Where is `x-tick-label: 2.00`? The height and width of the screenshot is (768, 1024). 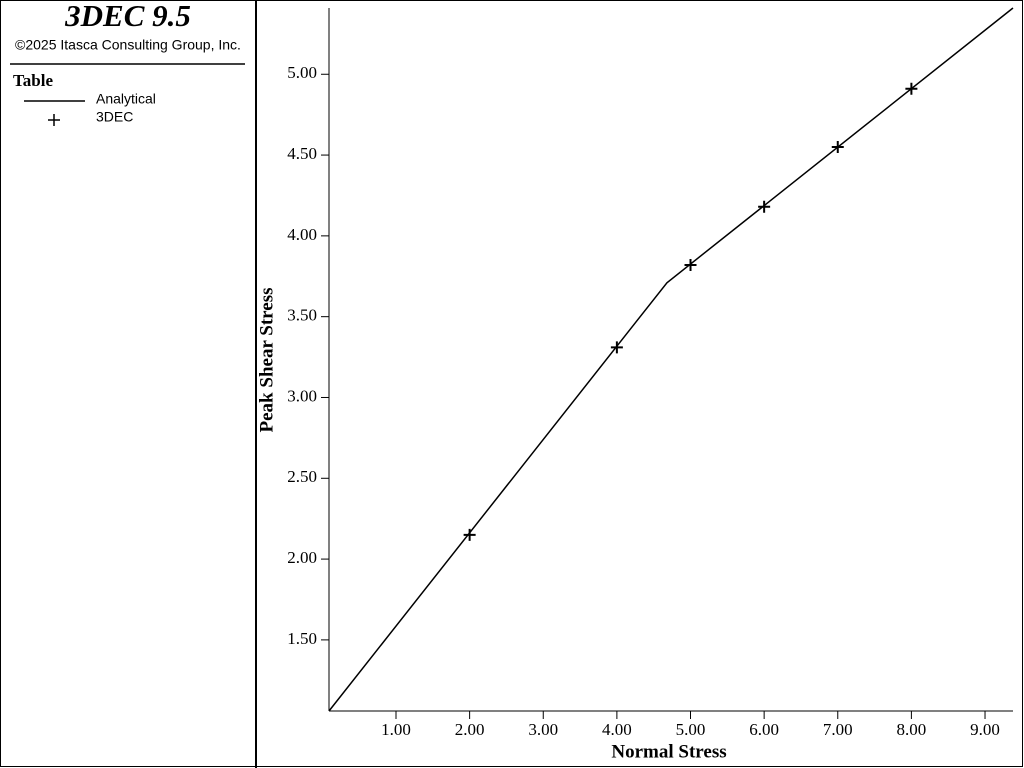
x-tick-label: 2.00 is located at coordinates (470, 729).